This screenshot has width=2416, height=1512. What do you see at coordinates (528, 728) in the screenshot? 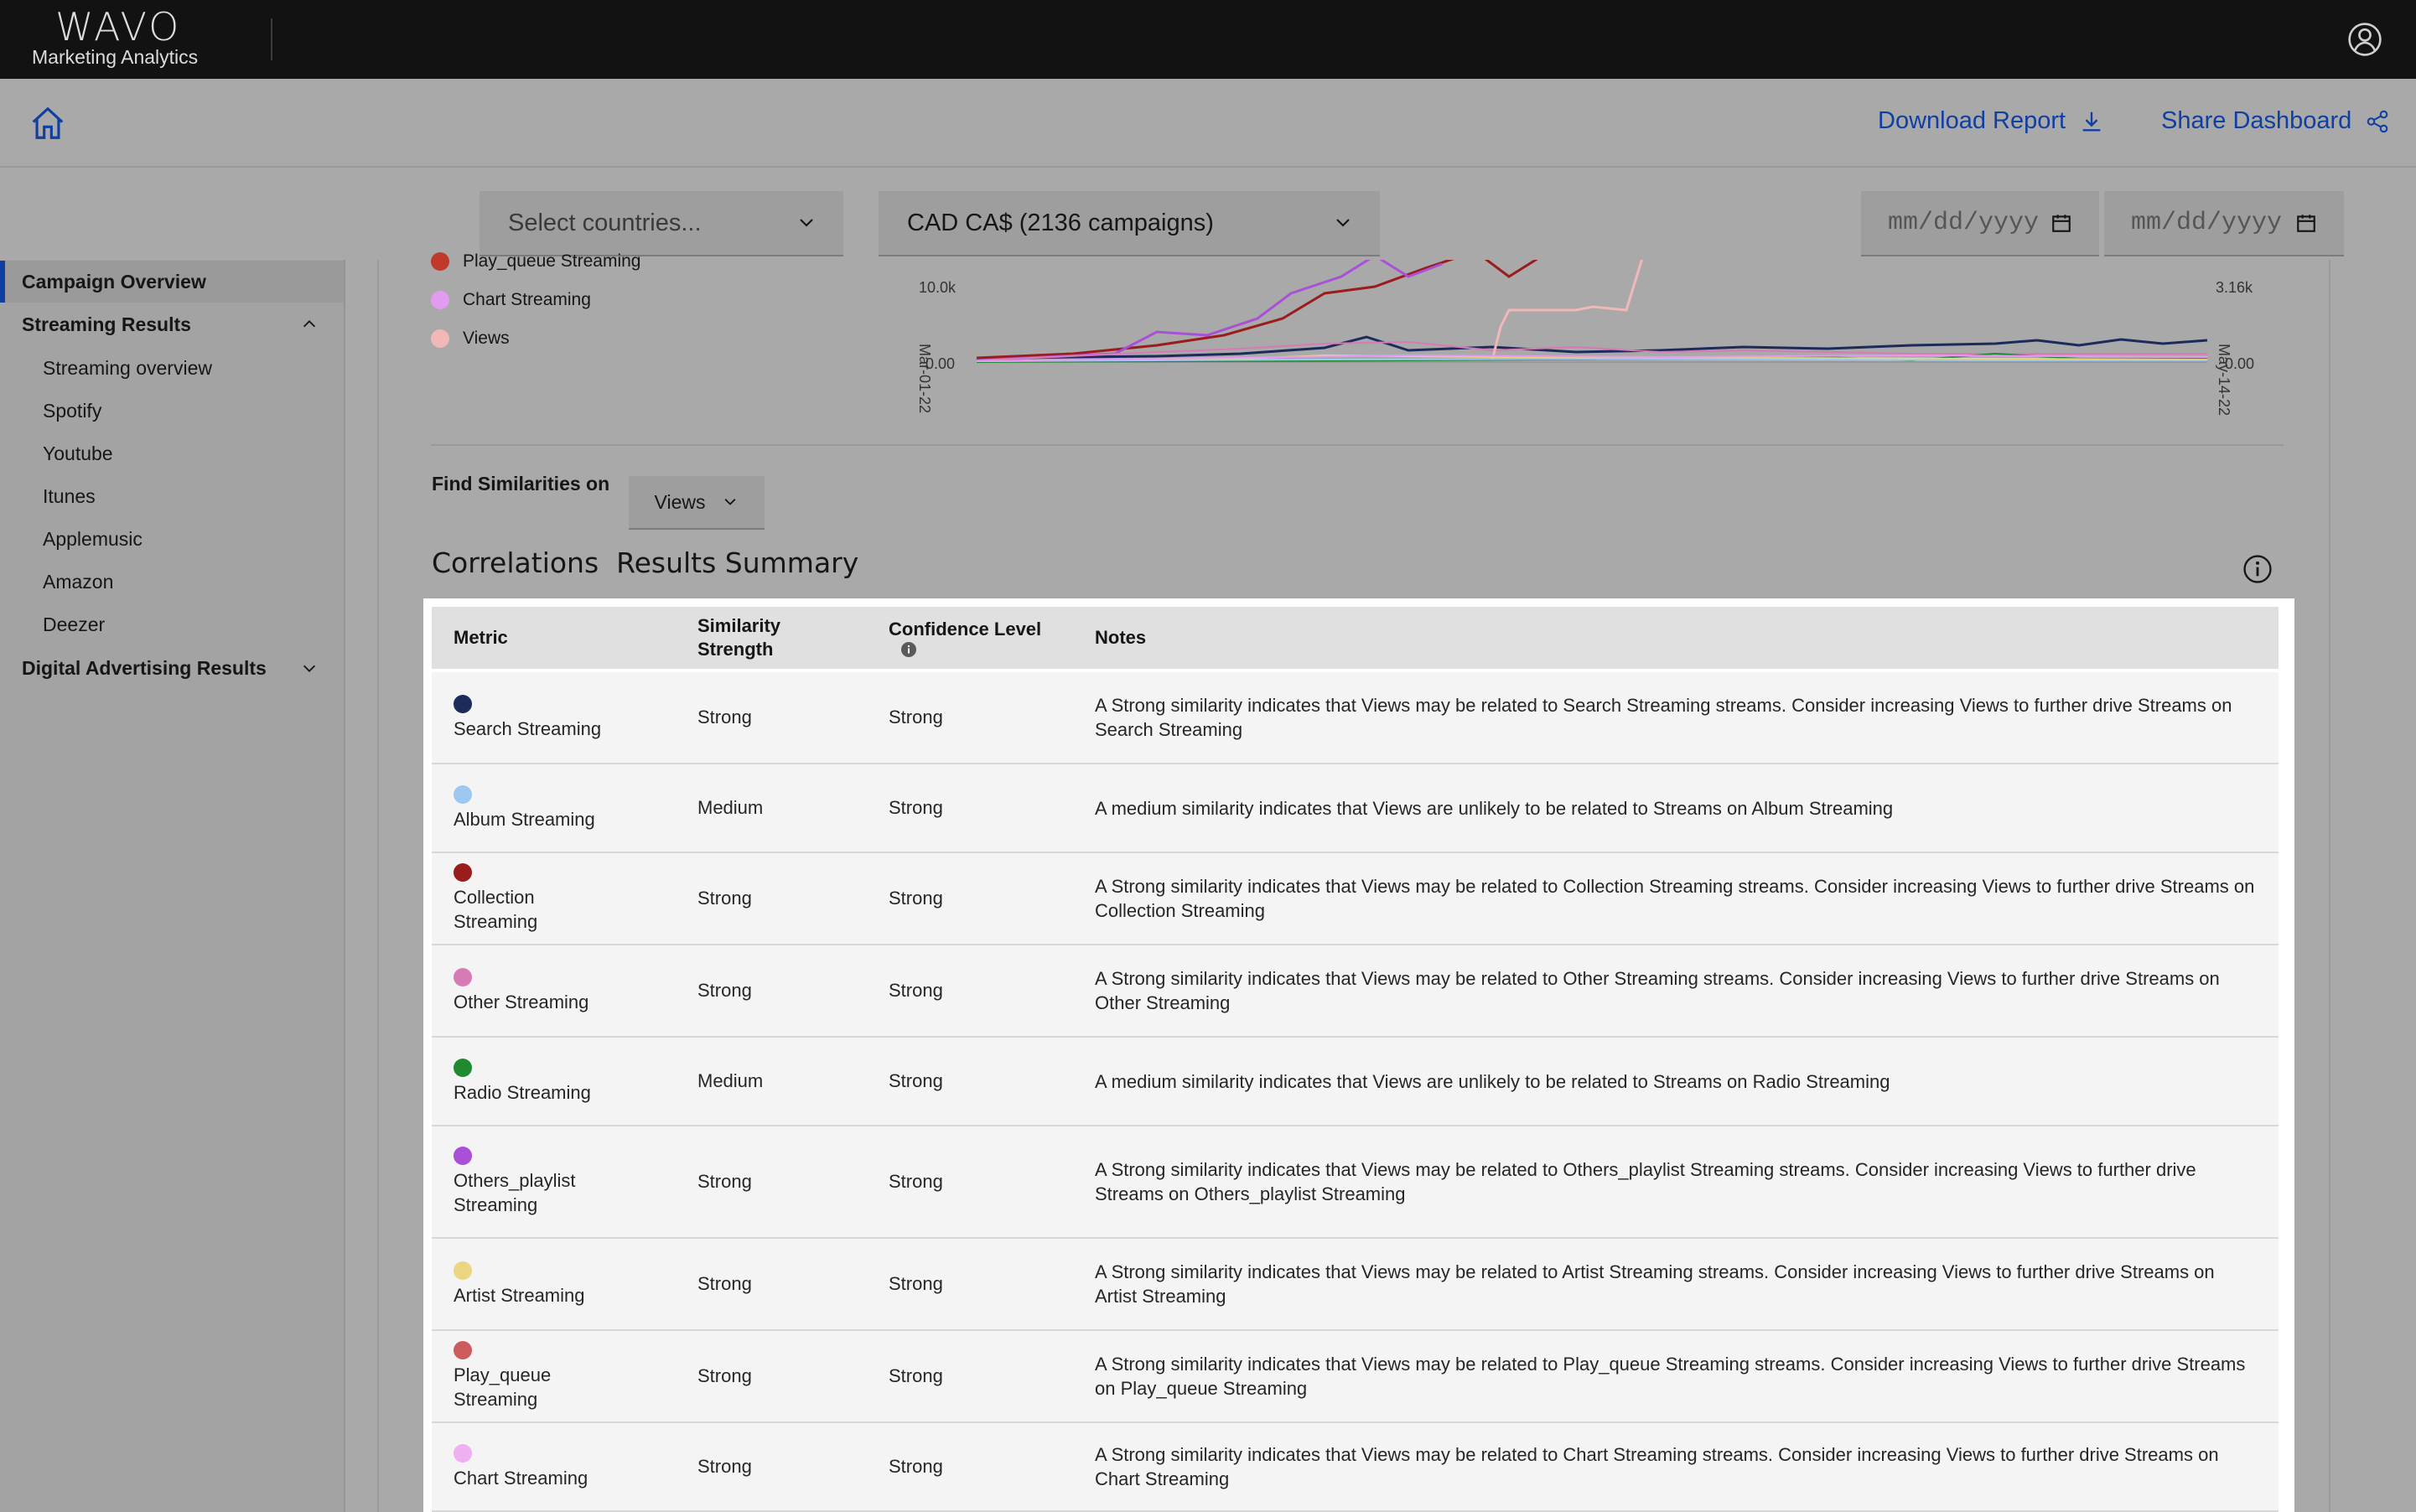
I see `metric-name: Search Streaming` at bounding box center [528, 728].